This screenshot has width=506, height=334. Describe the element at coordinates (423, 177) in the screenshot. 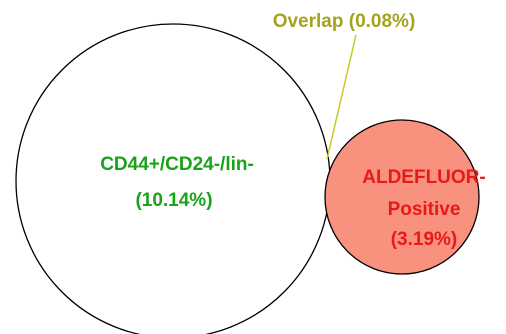

I see `set-label-aldefluor-name: ALDEFLUOR-` at that location.